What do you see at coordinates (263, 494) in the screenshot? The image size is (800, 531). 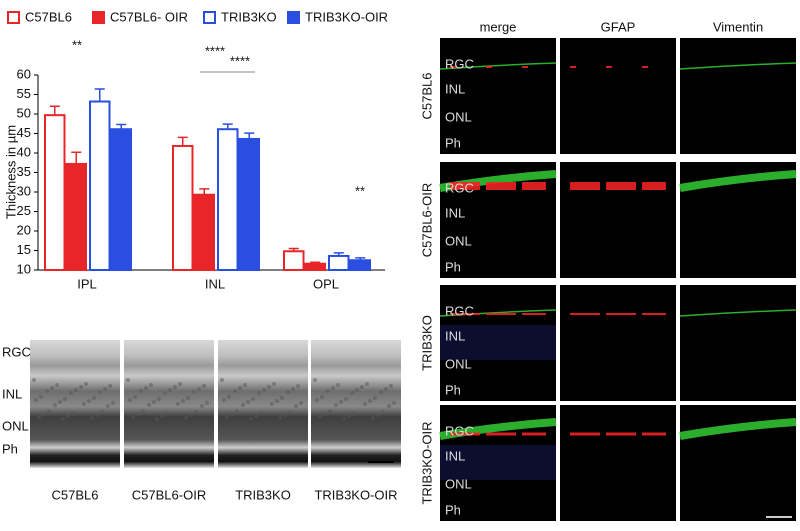 I see `histology-column-label: TRIB3KO` at bounding box center [263, 494].